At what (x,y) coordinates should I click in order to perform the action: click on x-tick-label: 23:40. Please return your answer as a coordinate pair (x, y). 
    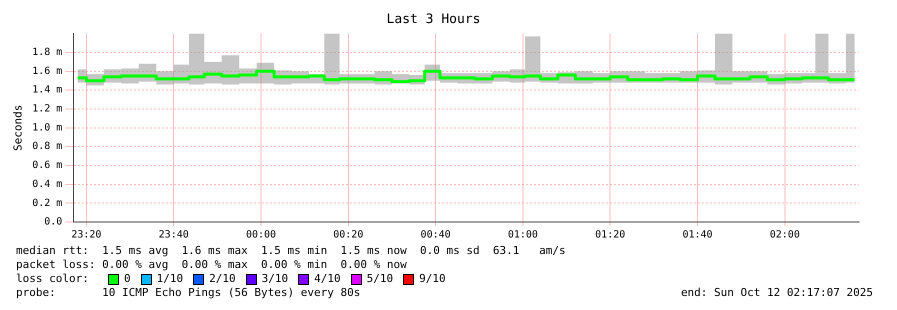
    Looking at the image, I should click on (173, 235).